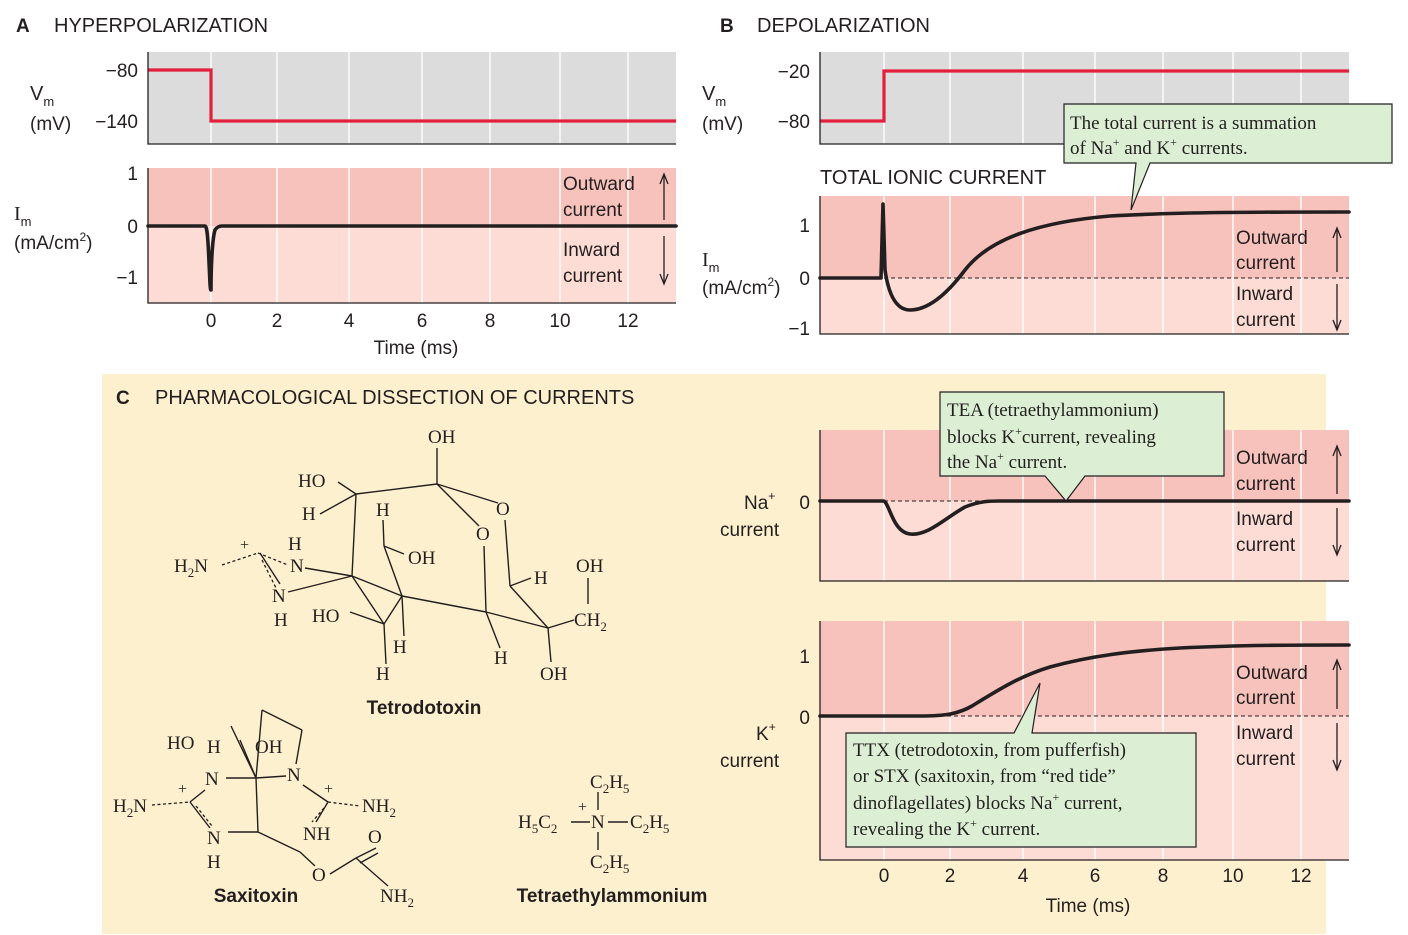 The height and width of the screenshot is (935, 1408). What do you see at coordinates (711, 262) in the screenshot?
I see `panel-b-im-label: Im` at bounding box center [711, 262].